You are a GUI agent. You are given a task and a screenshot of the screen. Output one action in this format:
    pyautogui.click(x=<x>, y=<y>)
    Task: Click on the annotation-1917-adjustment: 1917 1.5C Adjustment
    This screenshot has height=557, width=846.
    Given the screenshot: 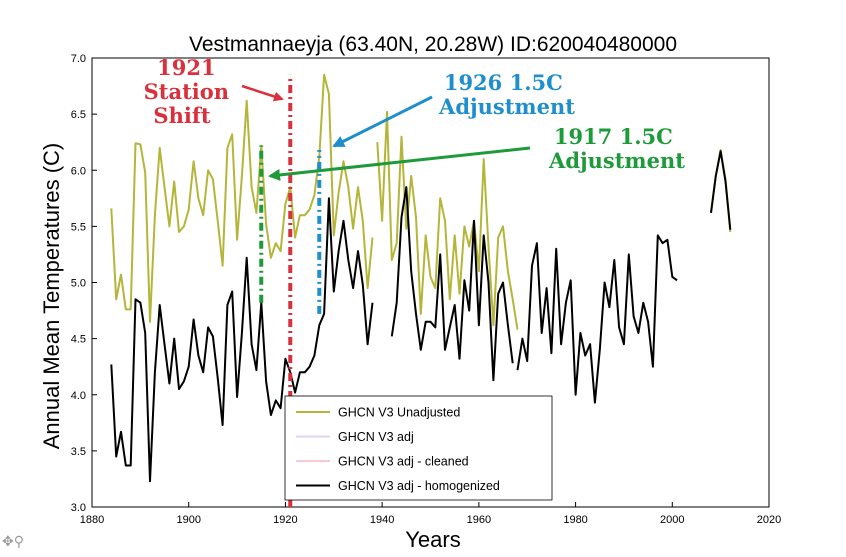 What is the action you would take?
    pyautogui.click(x=476, y=152)
    